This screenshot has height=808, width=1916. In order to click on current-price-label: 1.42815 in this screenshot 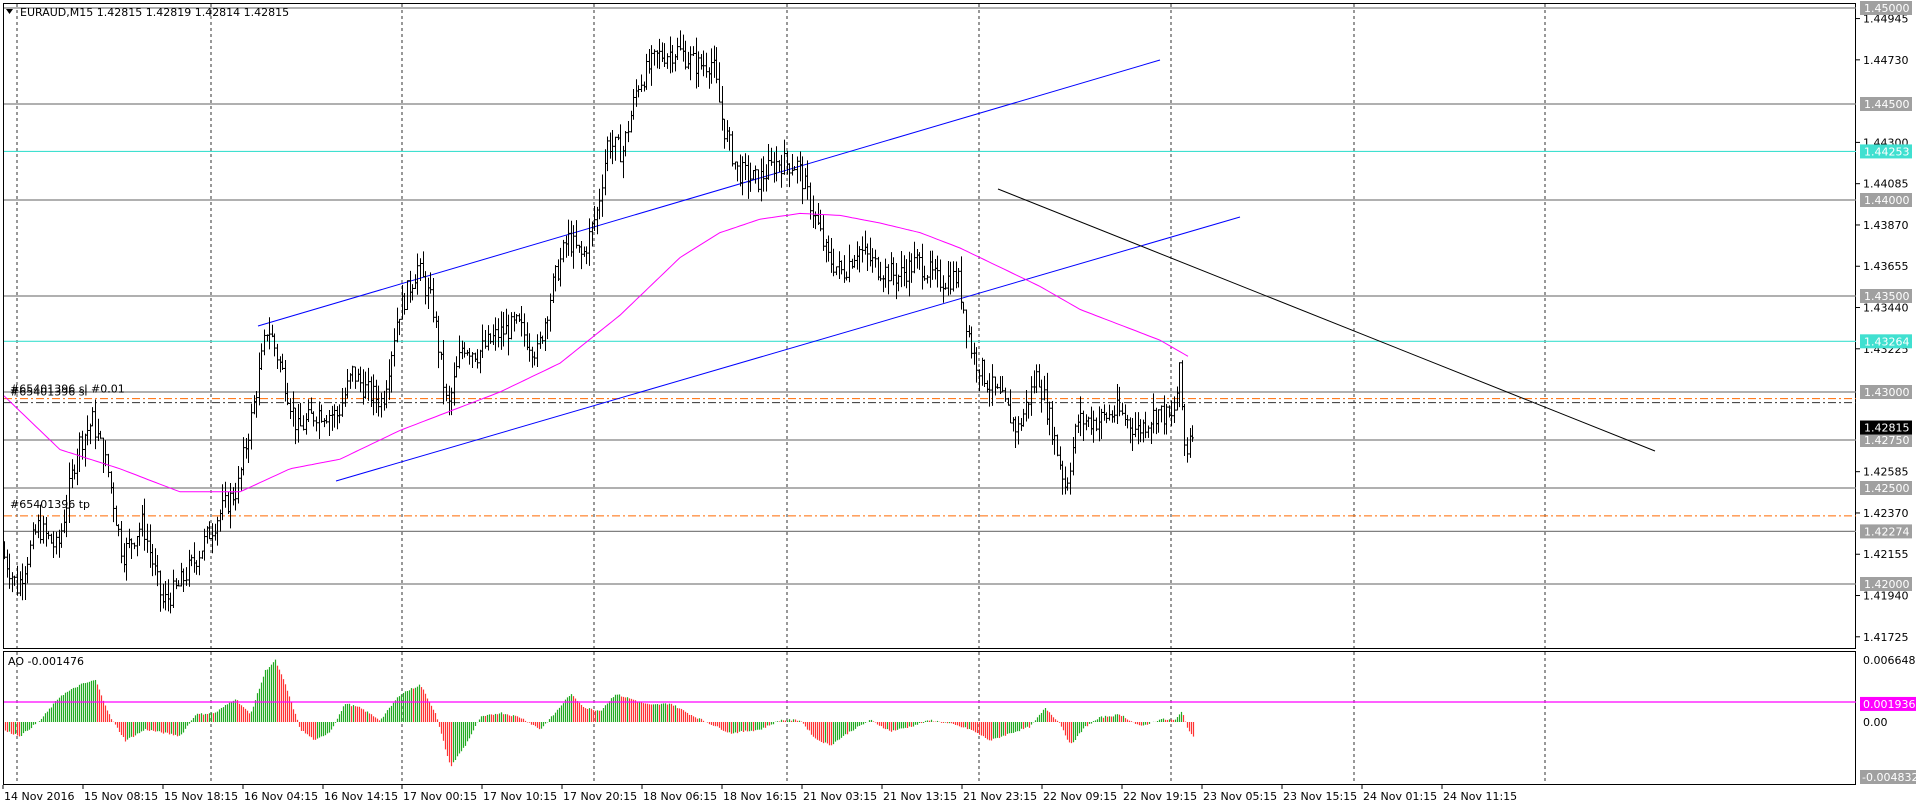, I will do `click(1887, 428)`.